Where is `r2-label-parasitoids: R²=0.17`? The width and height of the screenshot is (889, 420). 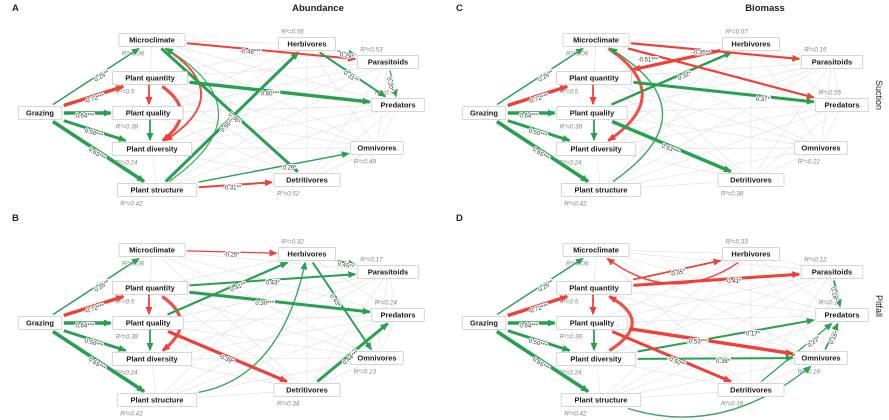
r2-label-parasitoids: R²=0.17 is located at coordinates (371, 260).